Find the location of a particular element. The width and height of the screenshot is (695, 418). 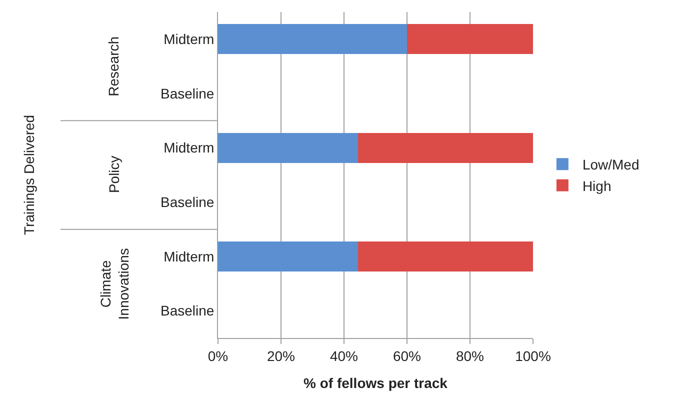

x-axis-title: % of fellows per track is located at coordinates (376, 383).